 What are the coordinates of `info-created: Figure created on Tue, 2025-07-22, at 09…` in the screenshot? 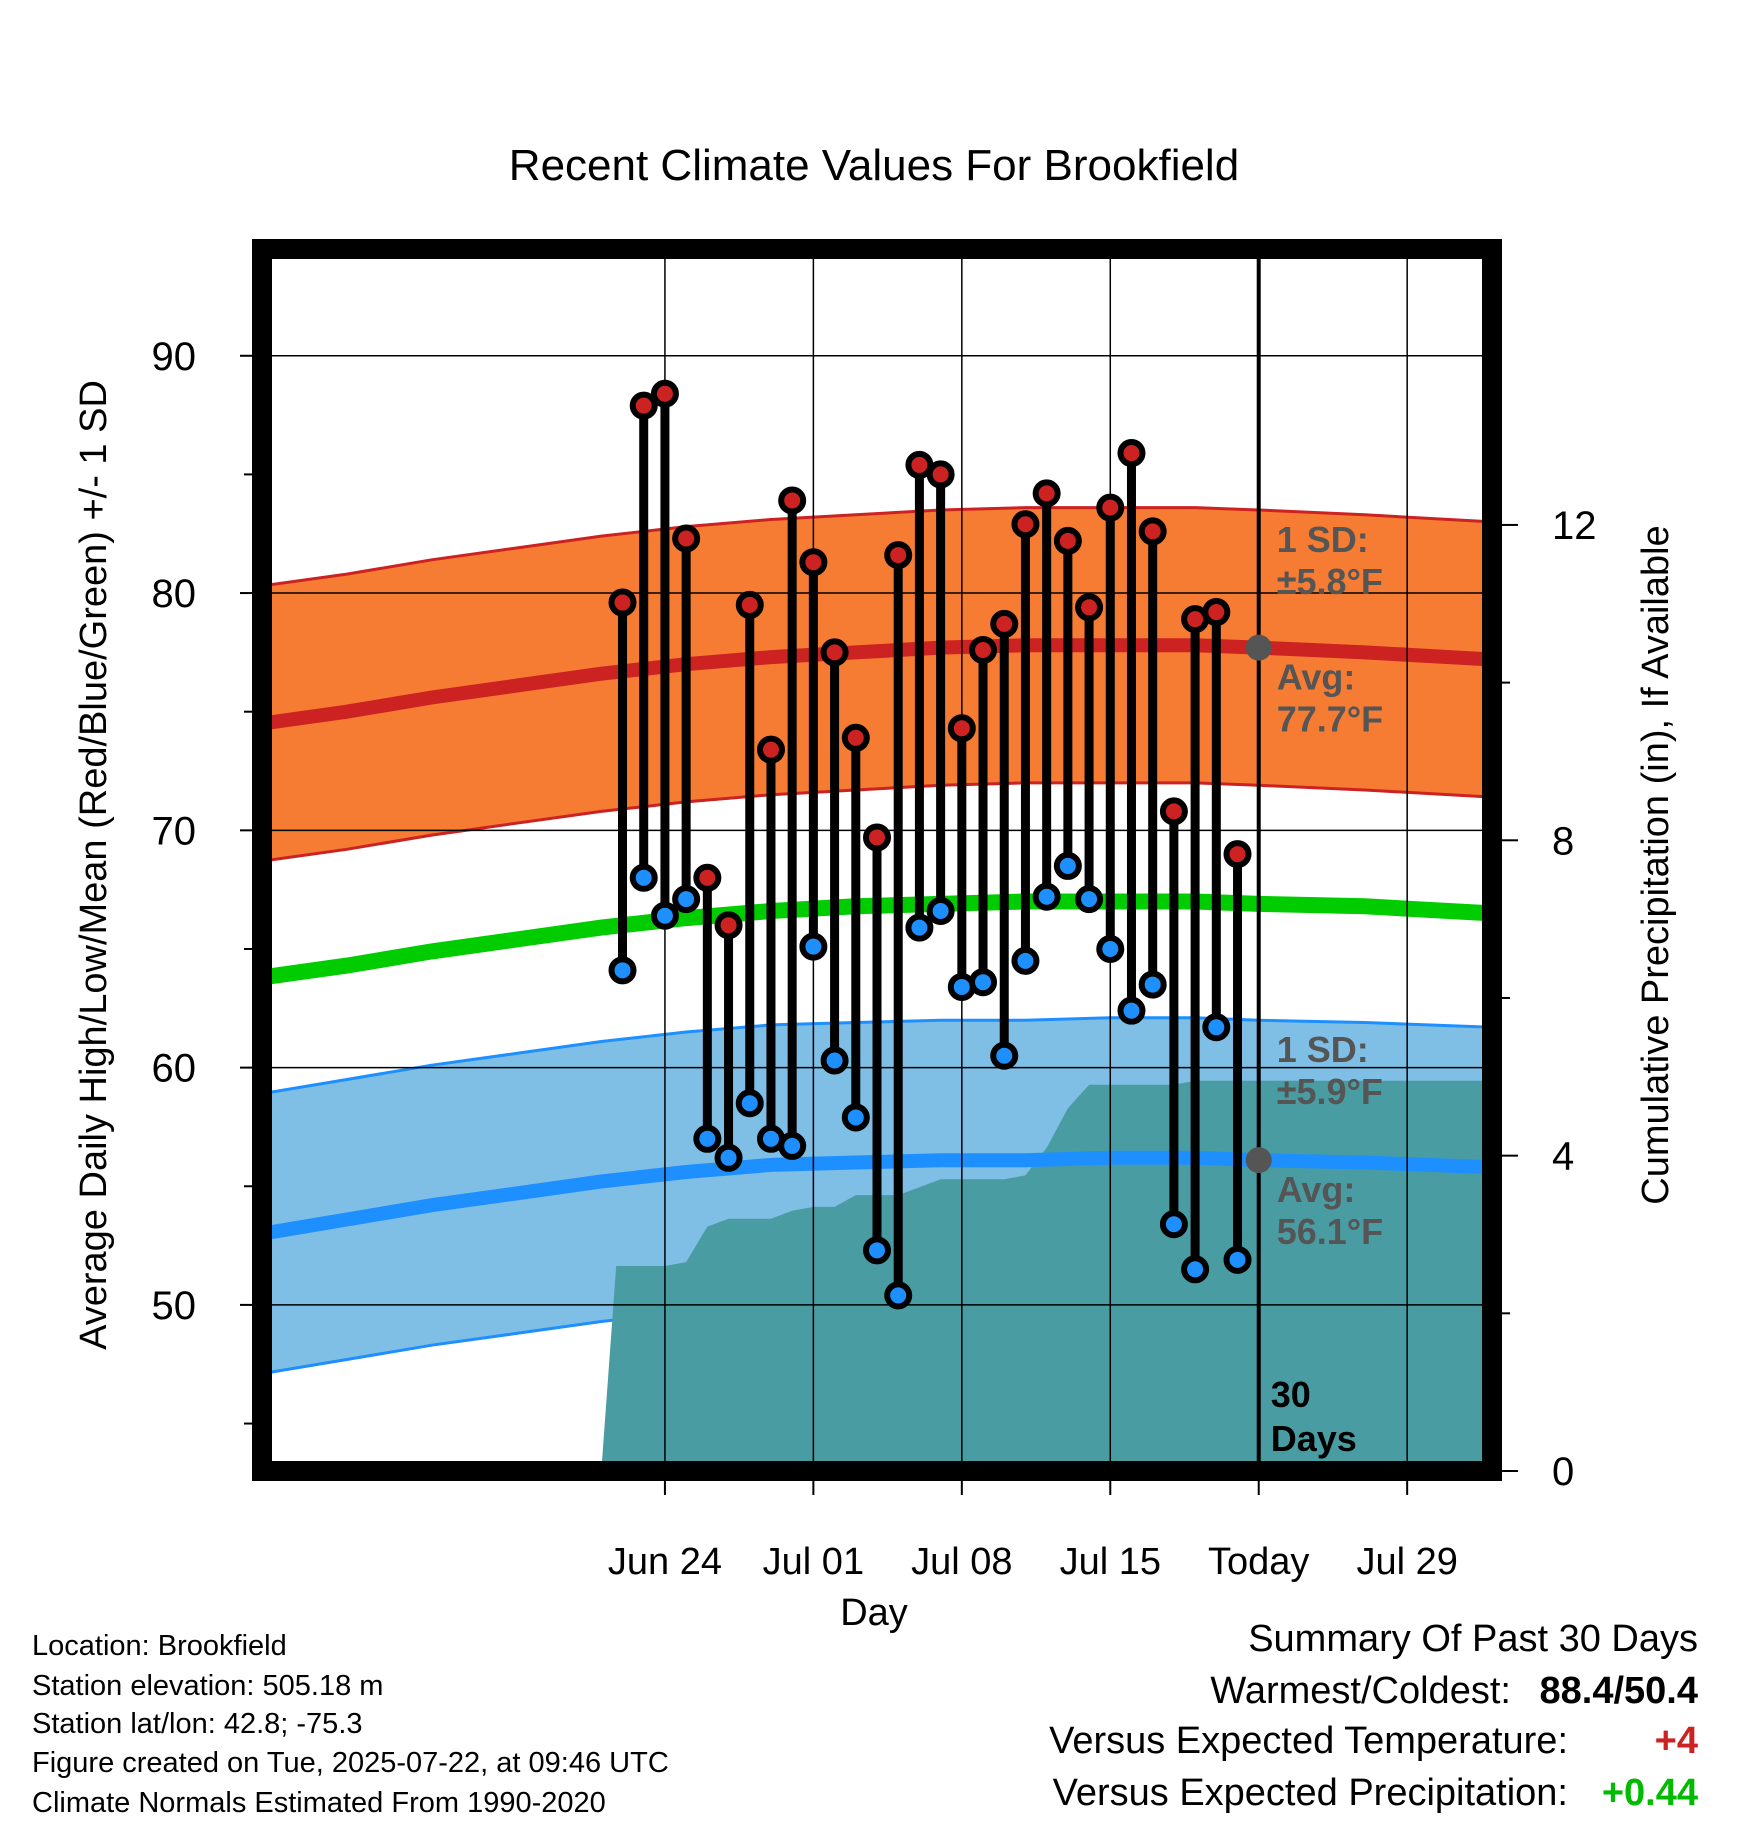 It's located at (350, 1763).